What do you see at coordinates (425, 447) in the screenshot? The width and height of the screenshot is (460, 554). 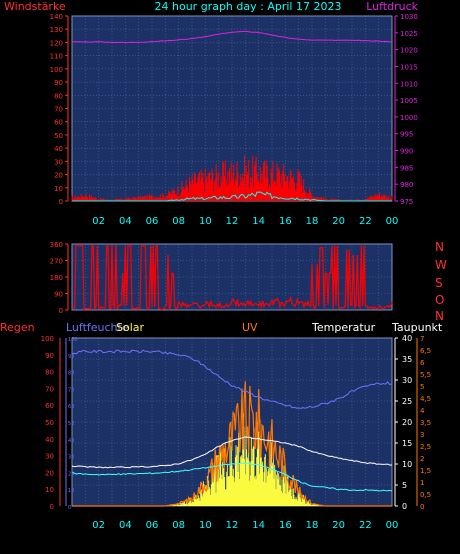 I see `uv-tick-label: 2,5` at bounding box center [425, 447].